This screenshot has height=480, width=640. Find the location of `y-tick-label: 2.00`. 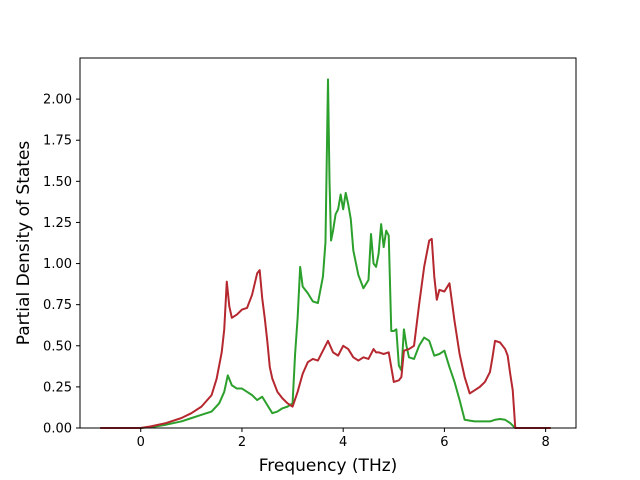

y-tick-label: 2.00 is located at coordinates (57, 100).